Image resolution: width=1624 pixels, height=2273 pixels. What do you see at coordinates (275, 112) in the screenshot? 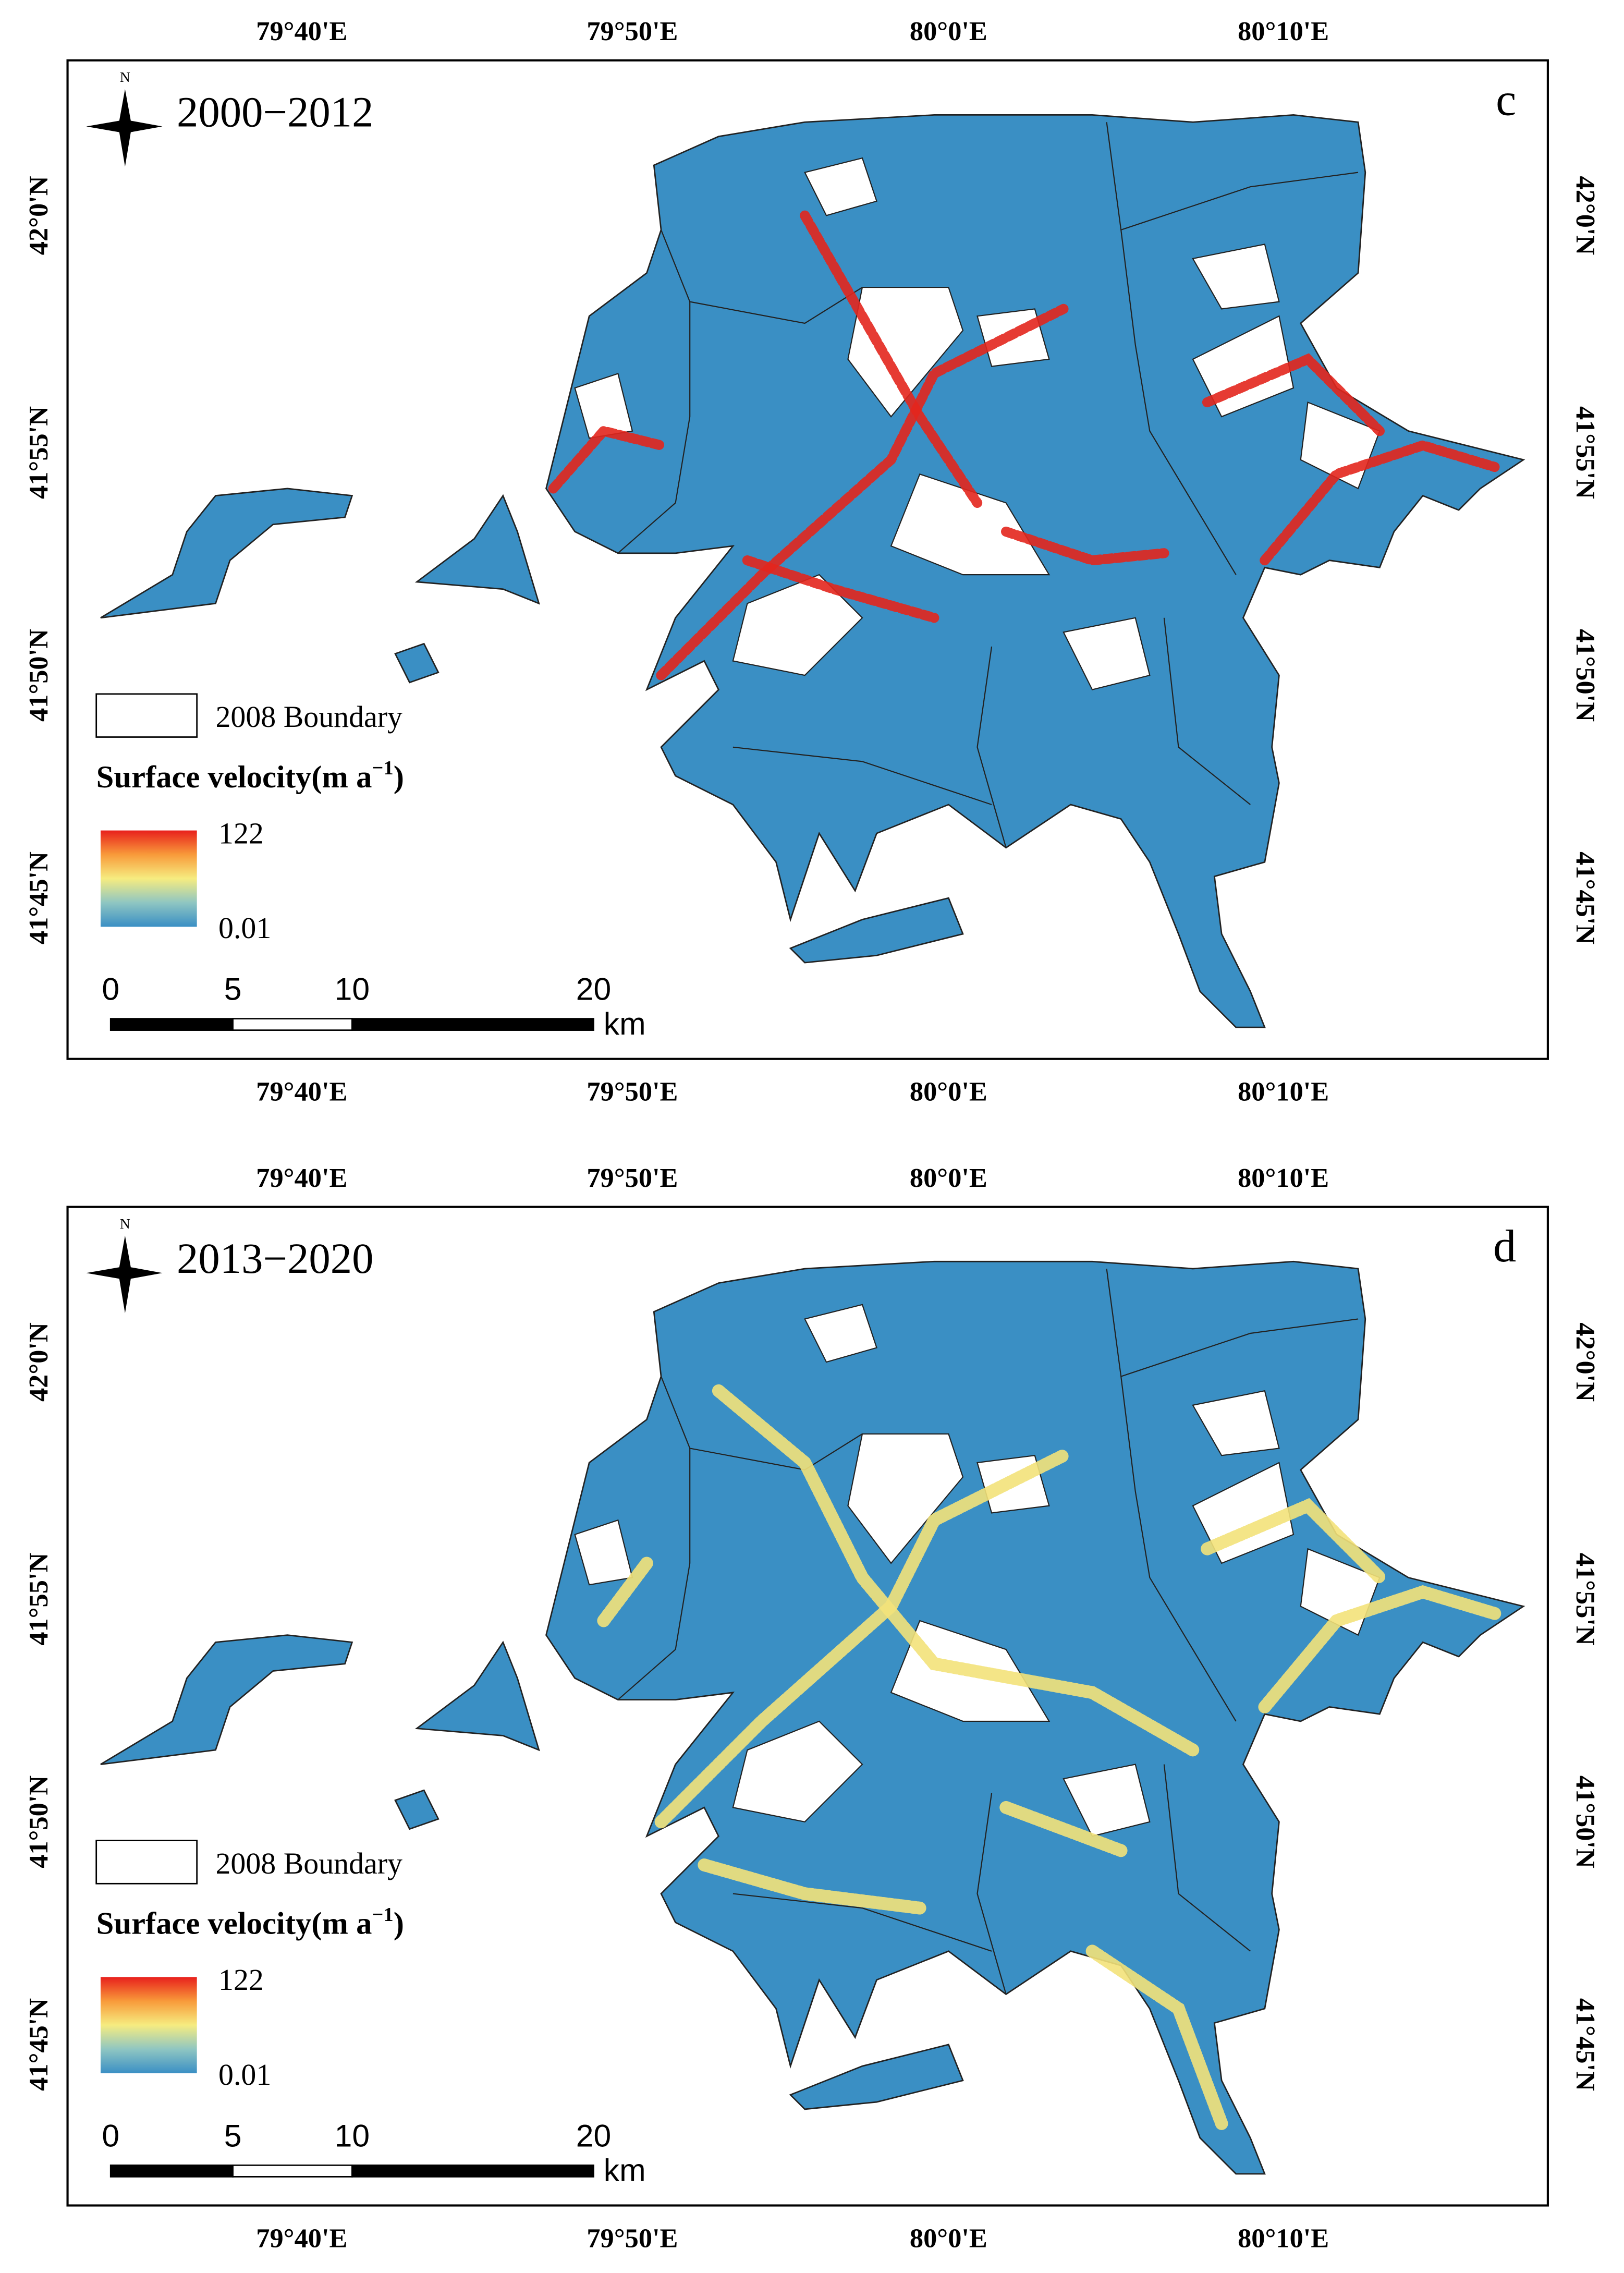
I see `period-label: 2000−2012` at bounding box center [275, 112].